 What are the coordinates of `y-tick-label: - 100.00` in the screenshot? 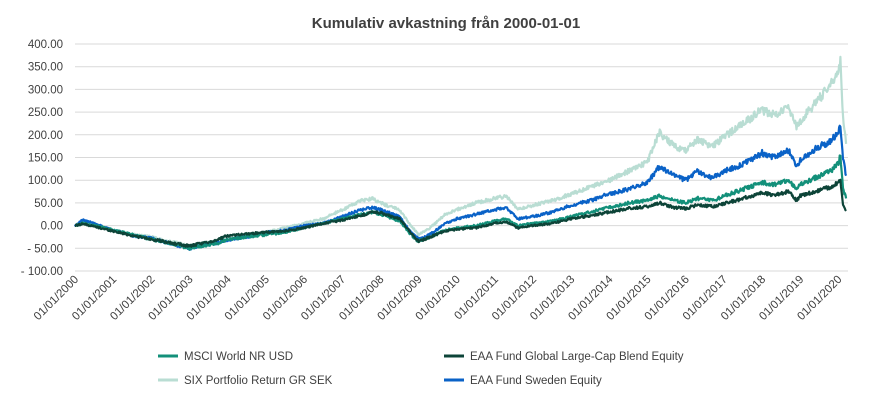 It's located at (42, 272).